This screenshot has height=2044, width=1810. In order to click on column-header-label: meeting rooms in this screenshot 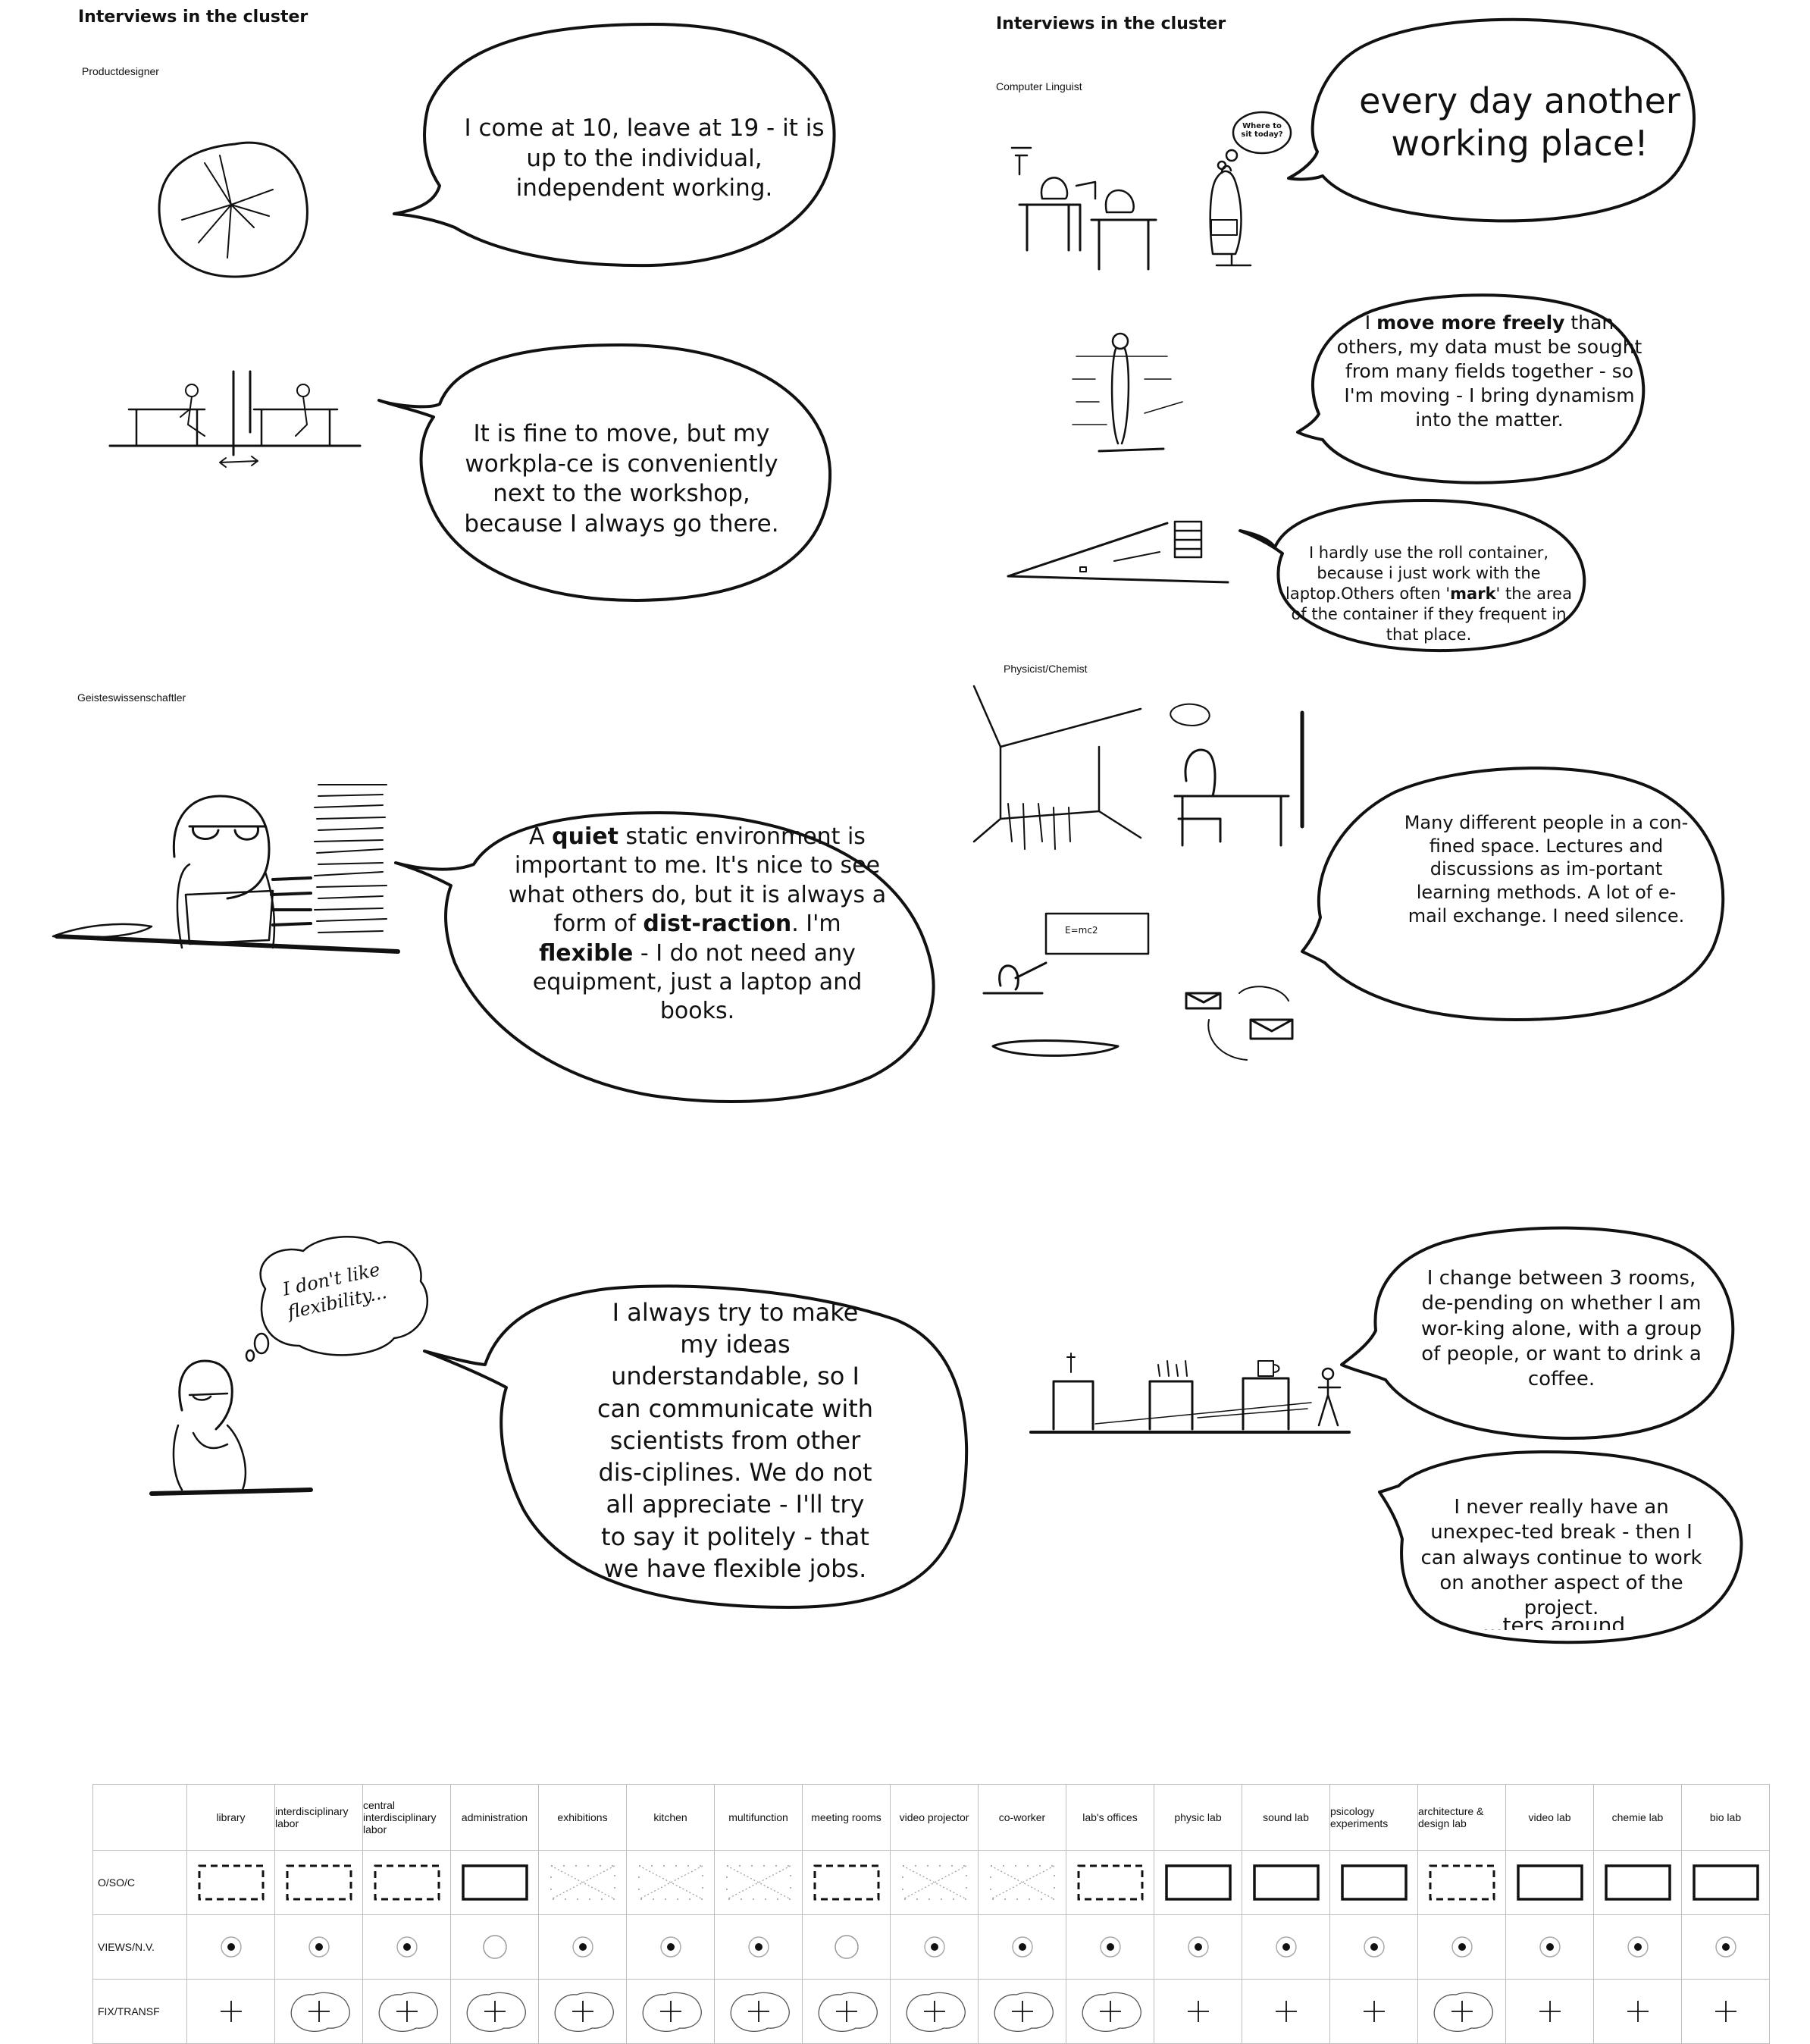, I will do `click(847, 1817)`.